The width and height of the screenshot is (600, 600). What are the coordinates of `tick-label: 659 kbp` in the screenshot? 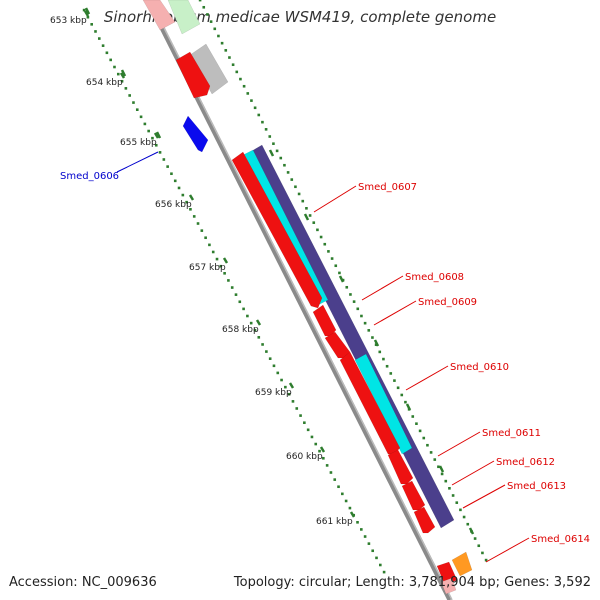 It's located at (273, 393).